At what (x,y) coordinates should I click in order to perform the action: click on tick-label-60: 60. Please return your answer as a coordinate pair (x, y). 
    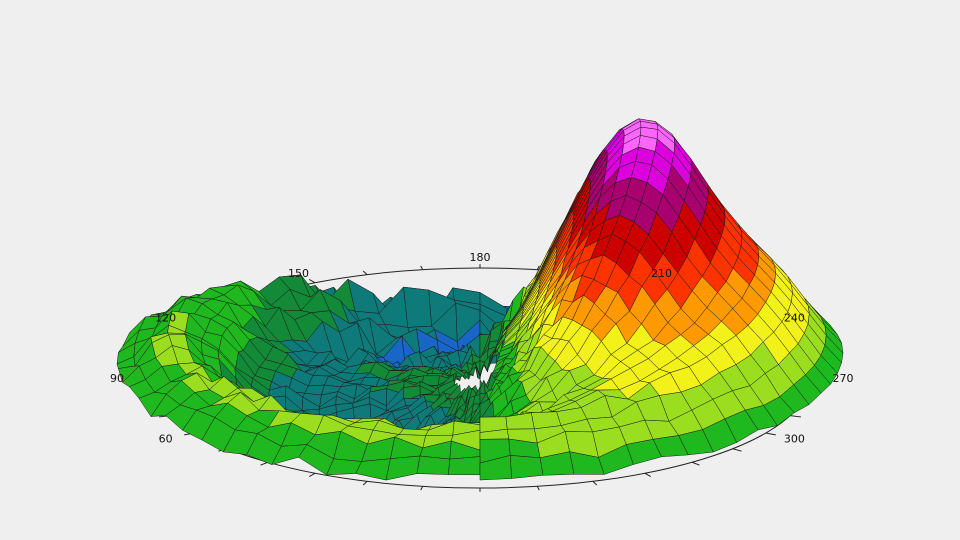
    Looking at the image, I should click on (166, 439).